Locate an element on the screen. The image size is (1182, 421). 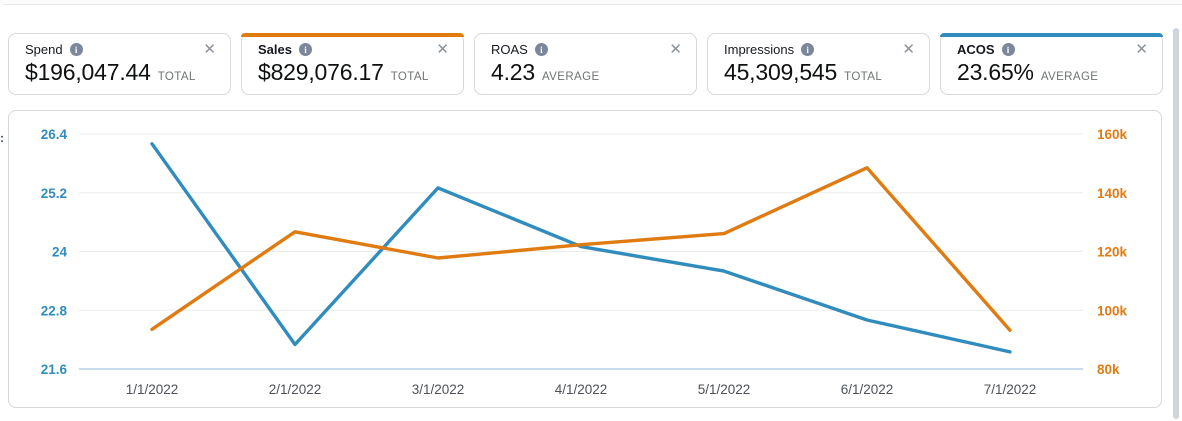
metric-card-spend: Spend i ✕ $196,047.44 TOTAL is located at coordinates (119, 64).